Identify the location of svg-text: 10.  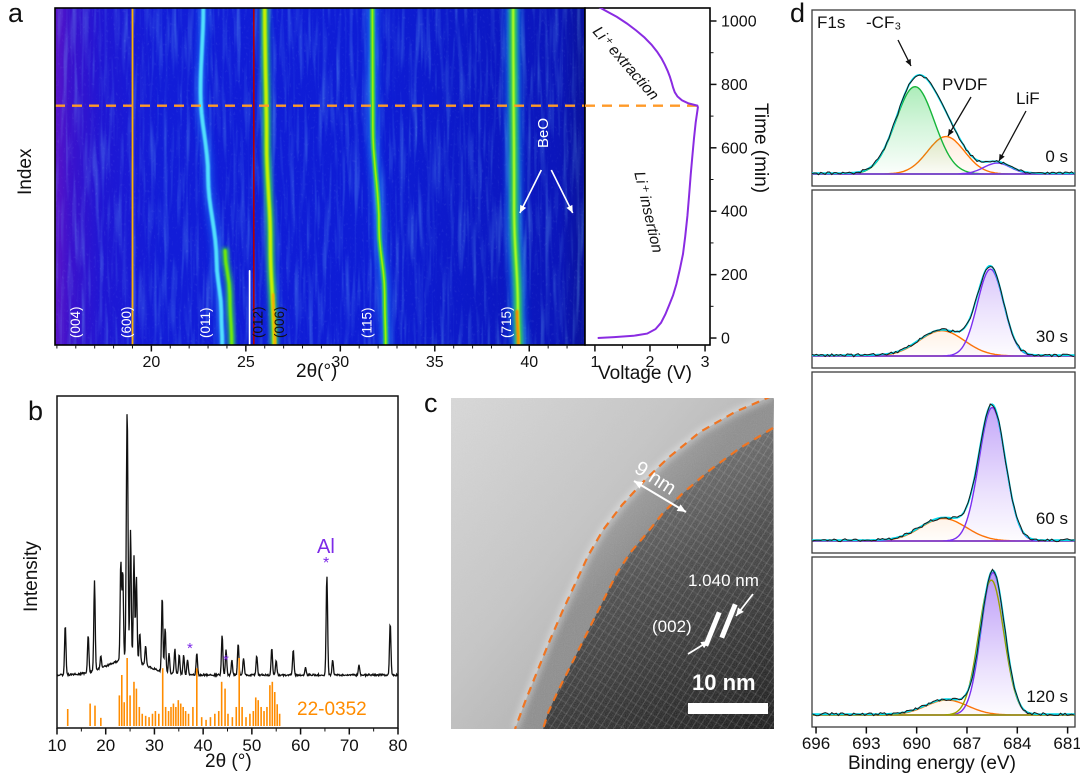
(57, 745).